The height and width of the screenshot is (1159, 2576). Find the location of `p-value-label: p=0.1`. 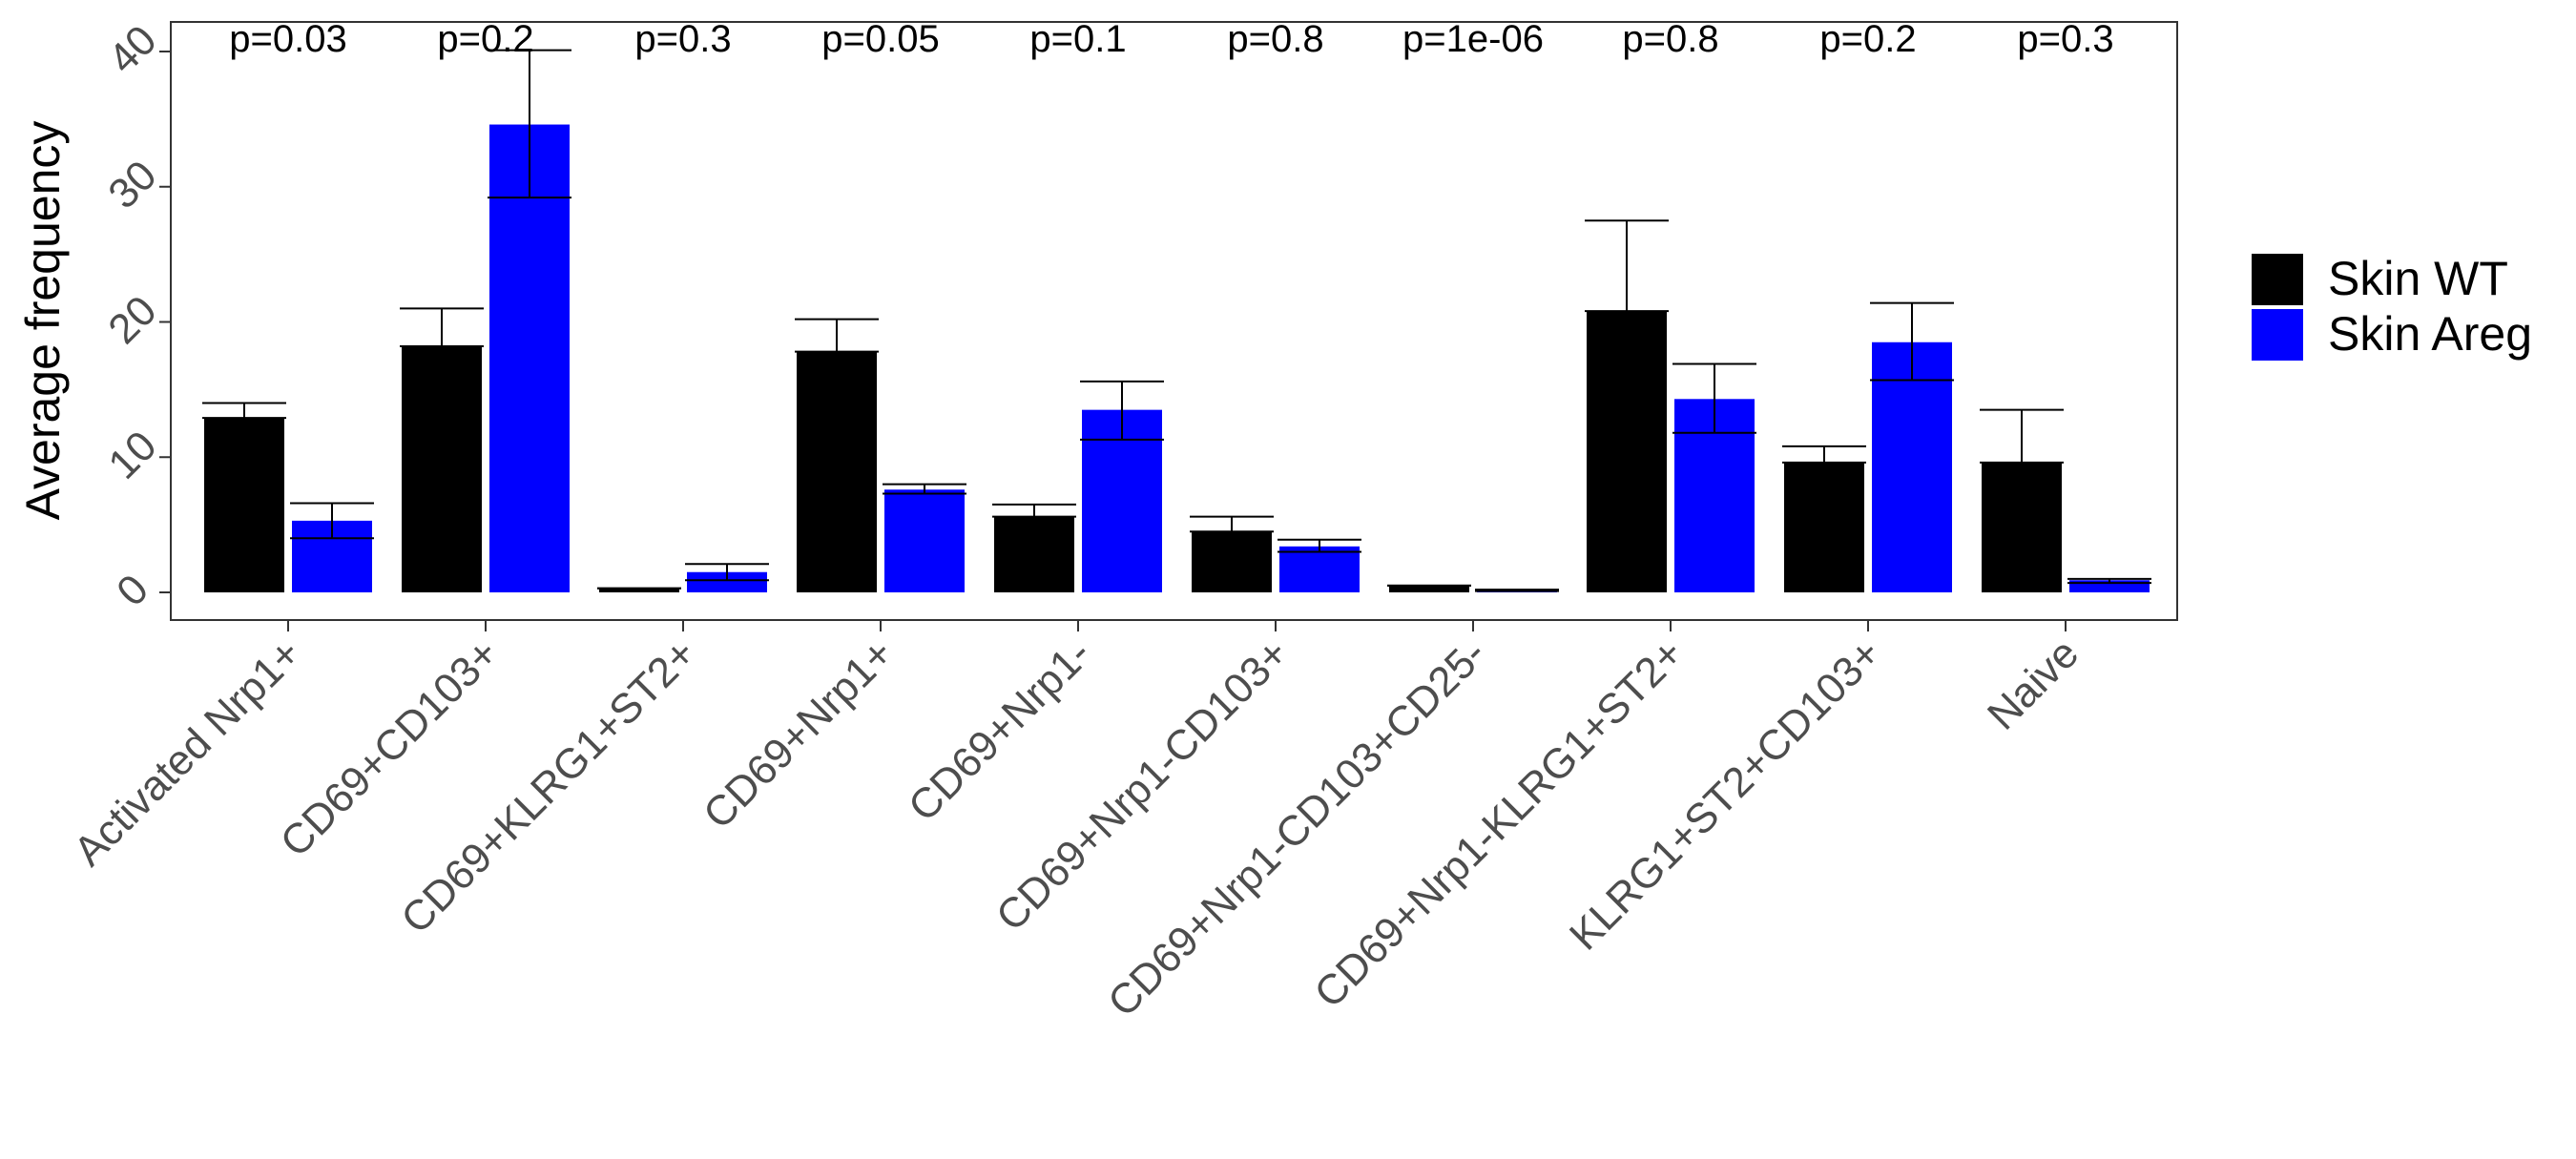

p-value-label: p=0.1 is located at coordinates (1077, 39).